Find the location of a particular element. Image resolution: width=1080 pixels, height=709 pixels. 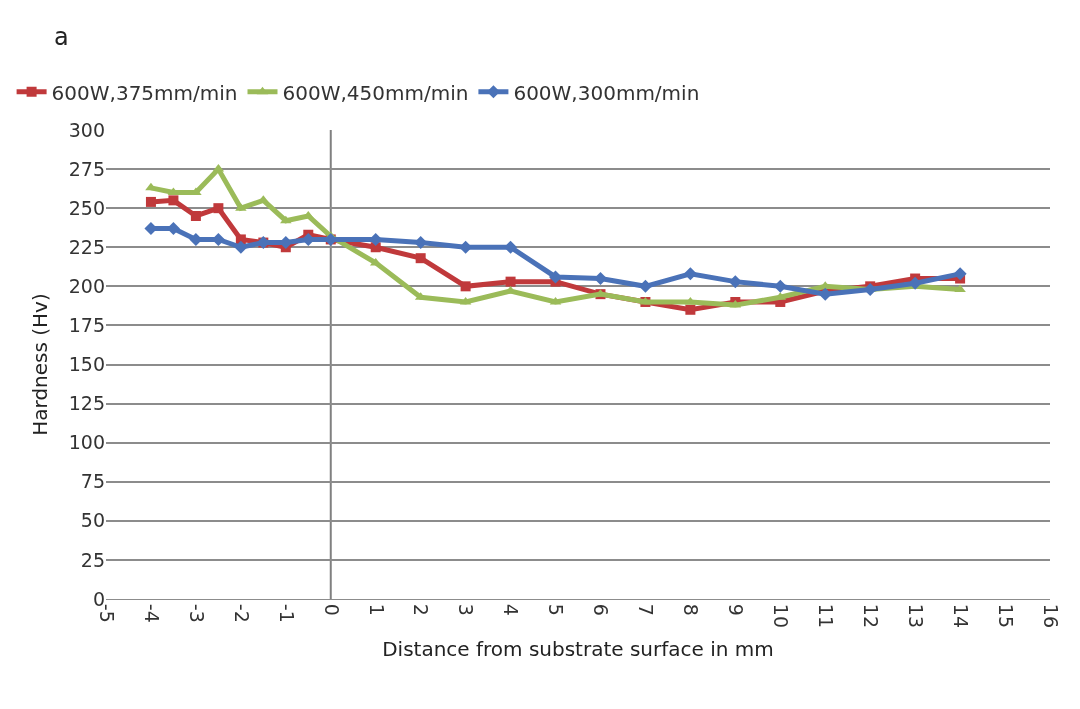

x-tick-label: -1 is located at coordinates (286, 613).